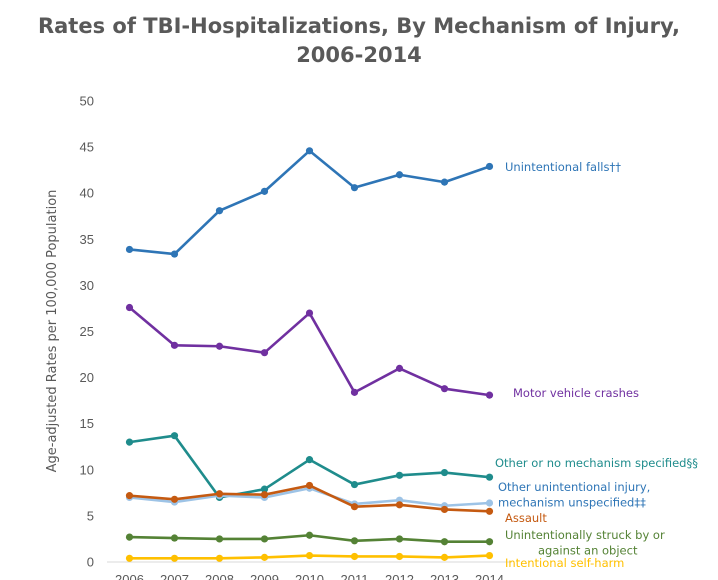 The width and height of the screenshot is (718, 580). I want to click on y-tick-label: 35, so click(87, 239).